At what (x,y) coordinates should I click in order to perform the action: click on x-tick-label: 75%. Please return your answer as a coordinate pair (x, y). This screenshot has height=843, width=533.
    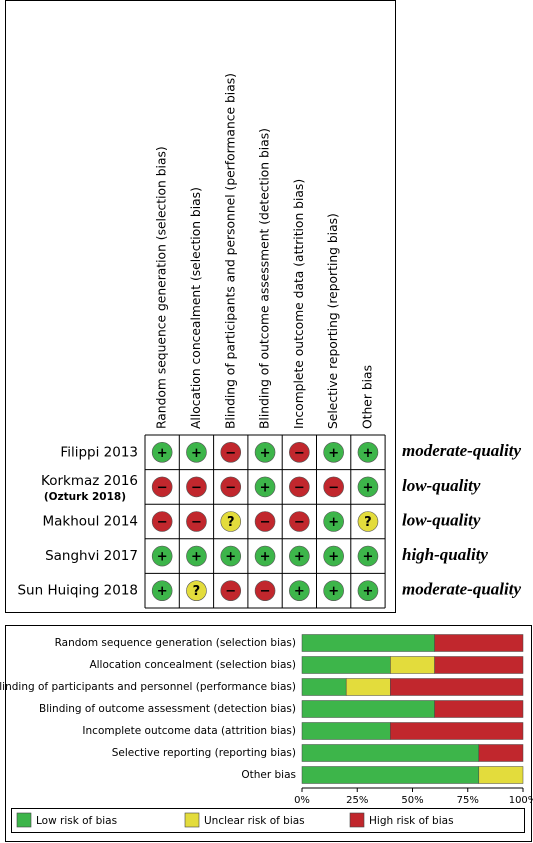
    Looking at the image, I should click on (468, 800).